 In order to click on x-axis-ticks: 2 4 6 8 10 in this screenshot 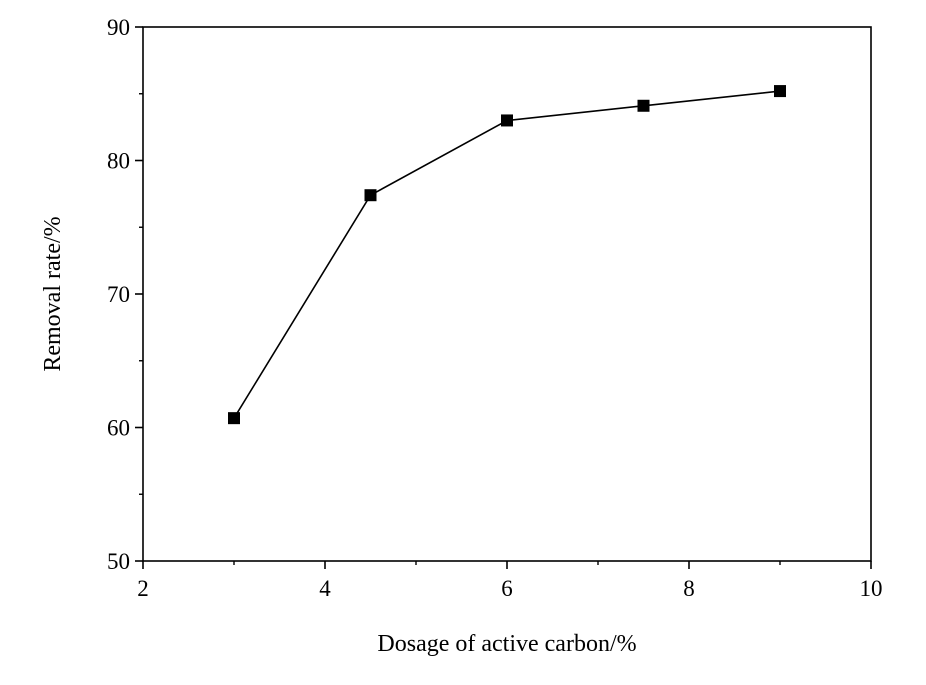, I will do `click(510, 581)`.